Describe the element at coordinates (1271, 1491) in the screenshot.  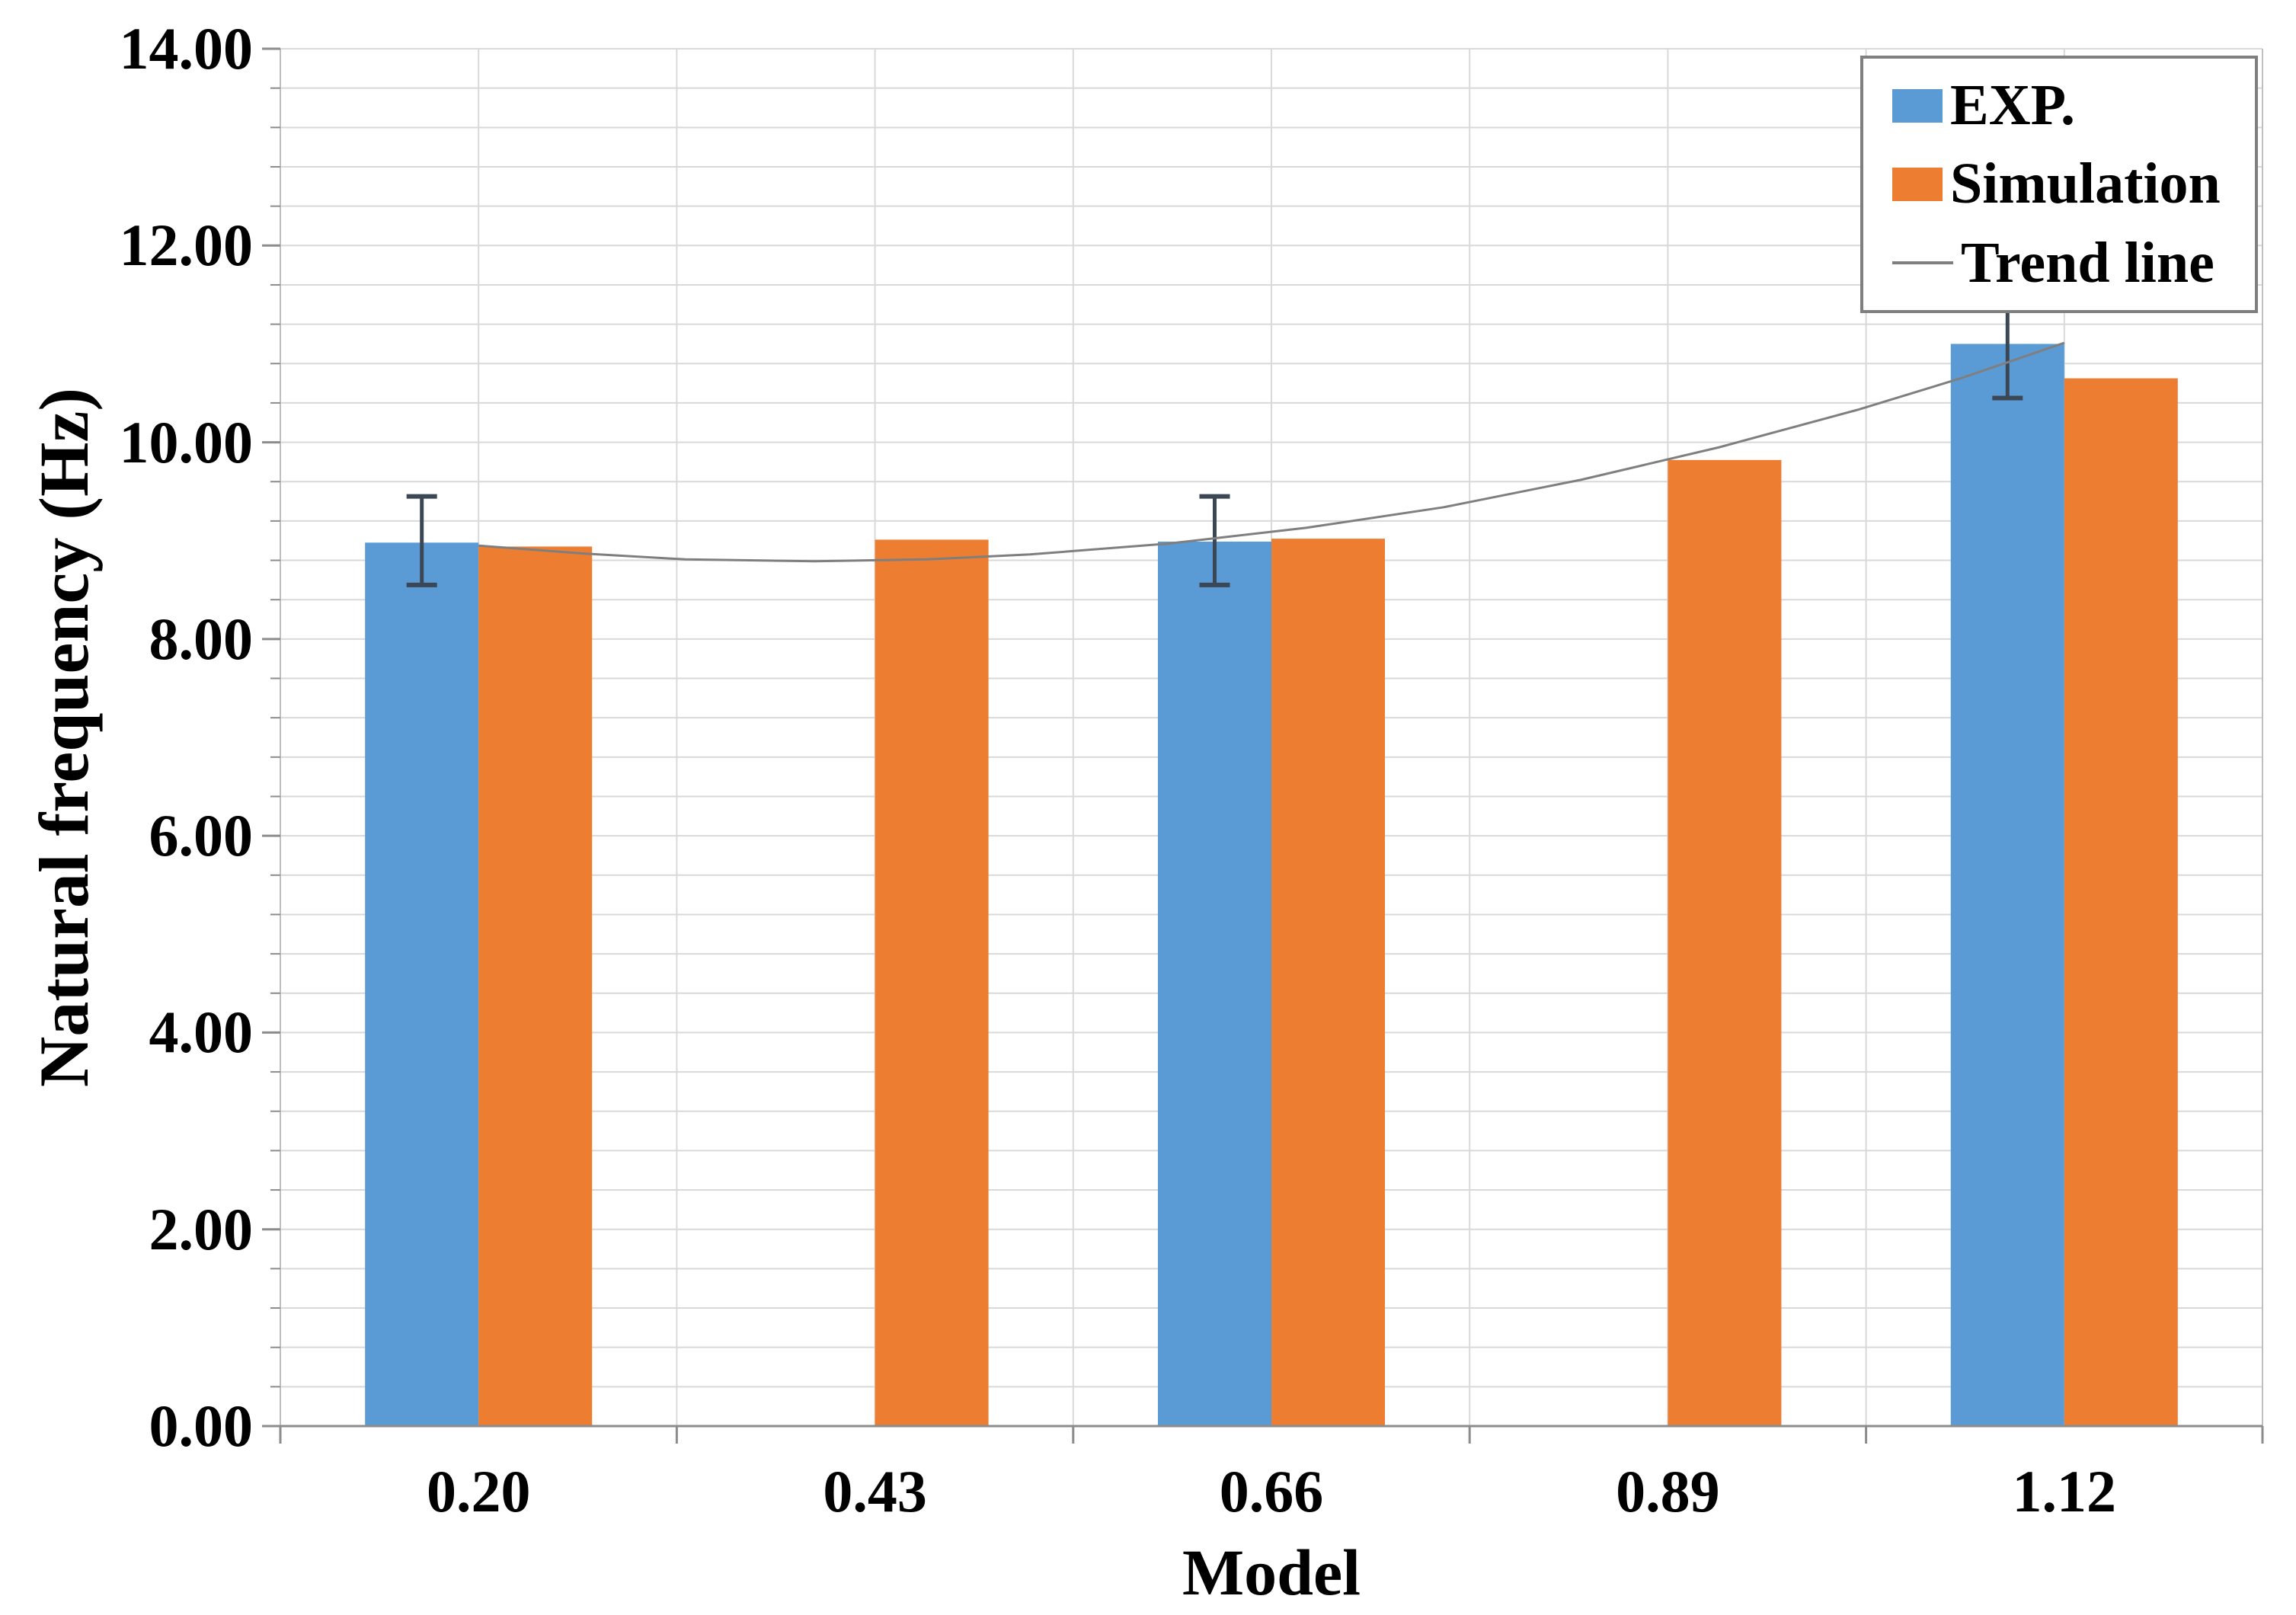
I see `x-tick-label-0.66: 0.66` at that location.